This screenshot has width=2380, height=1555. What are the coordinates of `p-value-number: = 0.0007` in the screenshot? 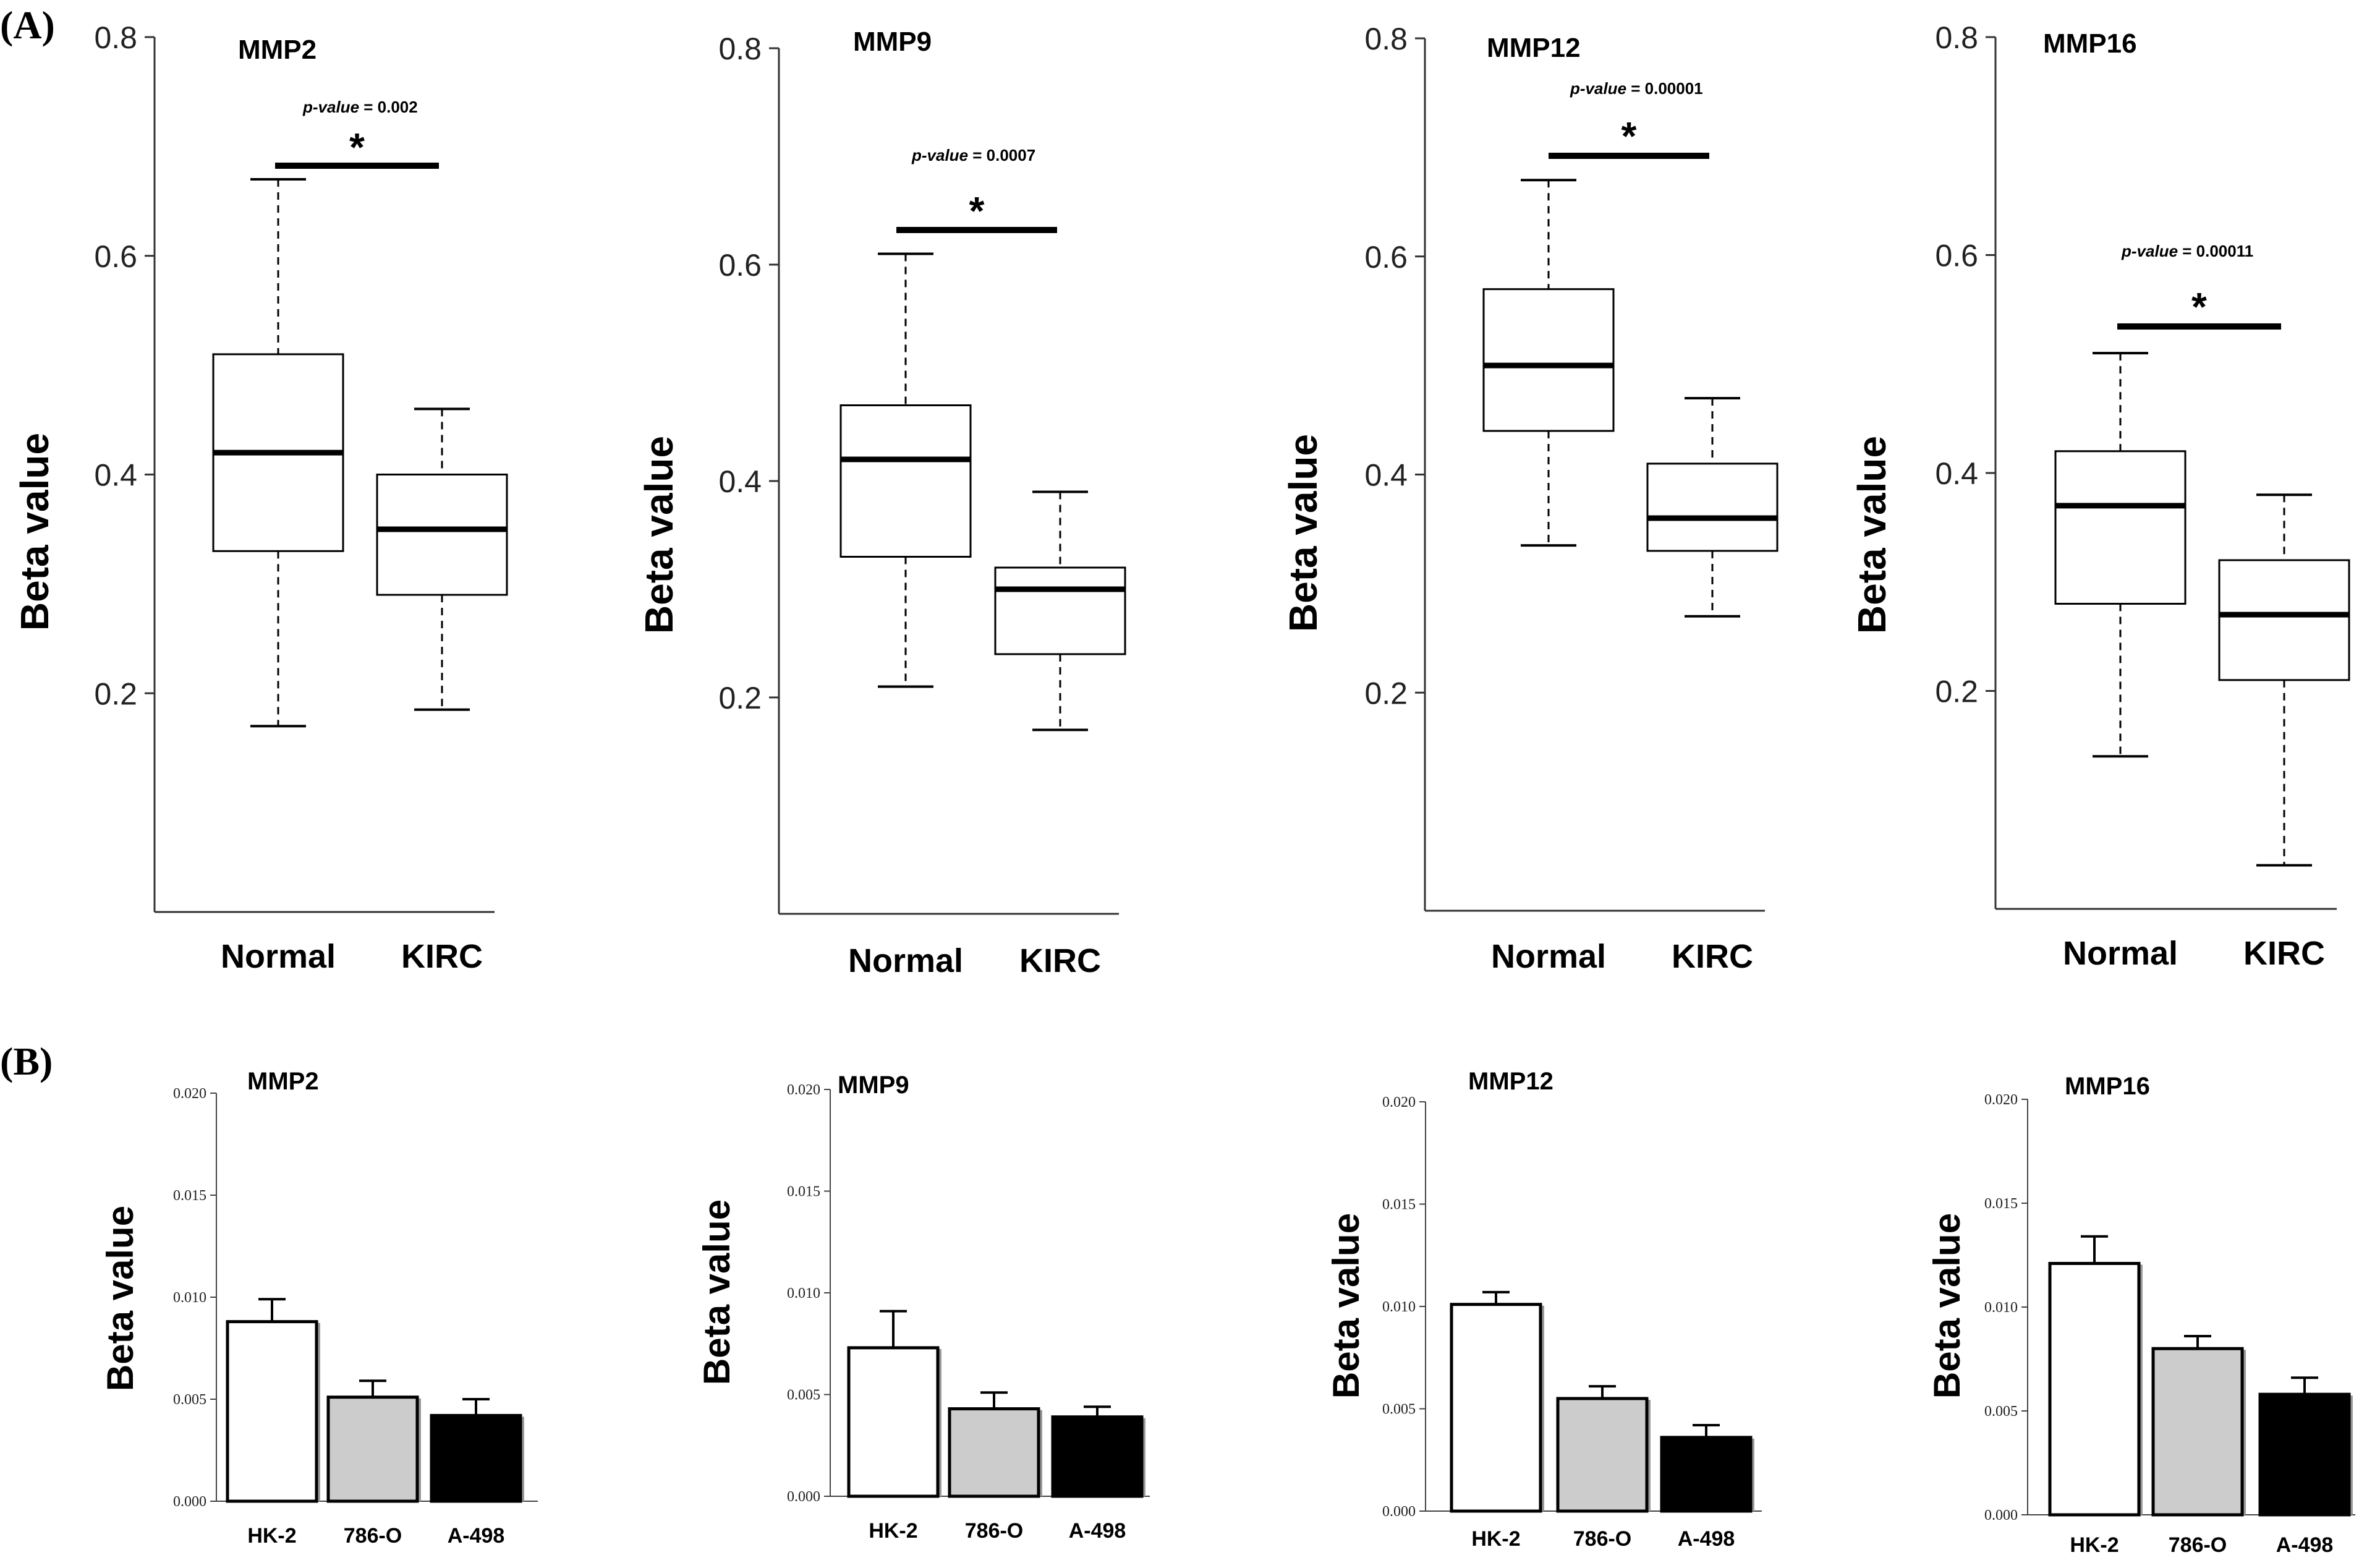 It's located at (1001, 155).